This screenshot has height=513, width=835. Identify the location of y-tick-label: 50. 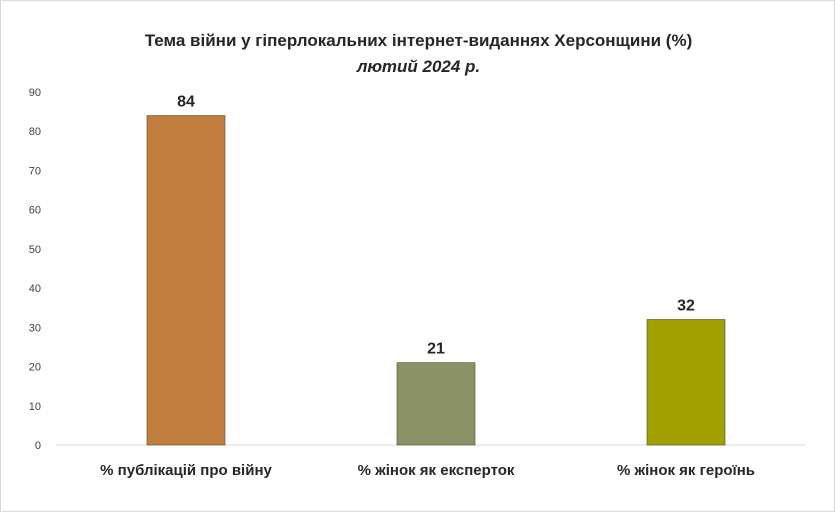
(35, 250).